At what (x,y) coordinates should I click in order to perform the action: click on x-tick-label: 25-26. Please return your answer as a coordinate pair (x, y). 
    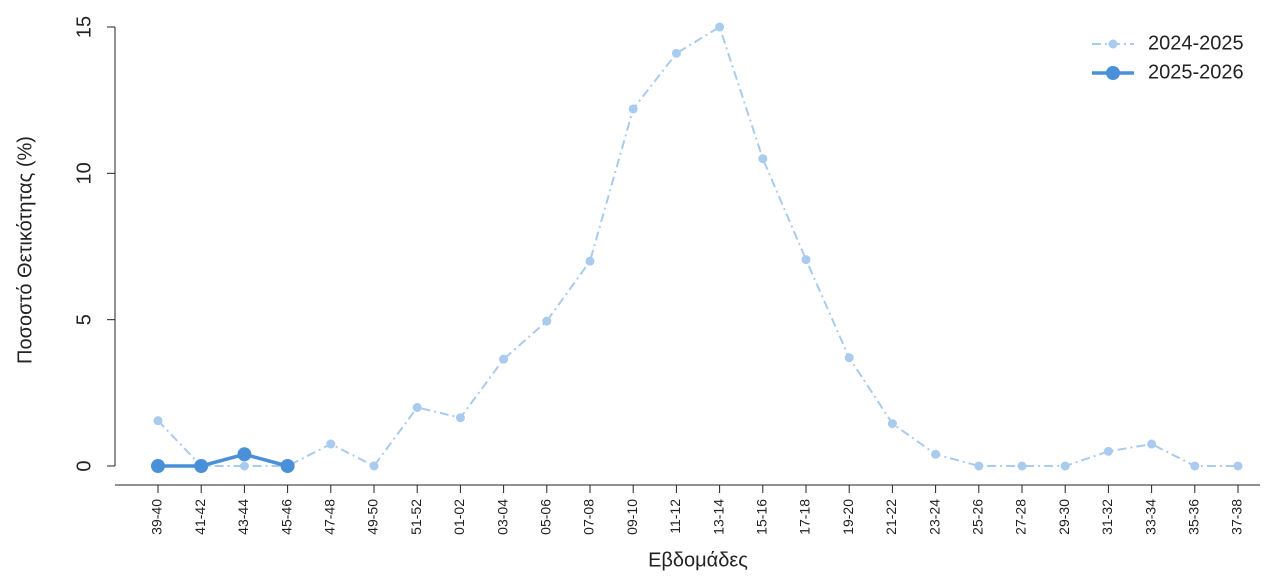
    Looking at the image, I should click on (978, 517).